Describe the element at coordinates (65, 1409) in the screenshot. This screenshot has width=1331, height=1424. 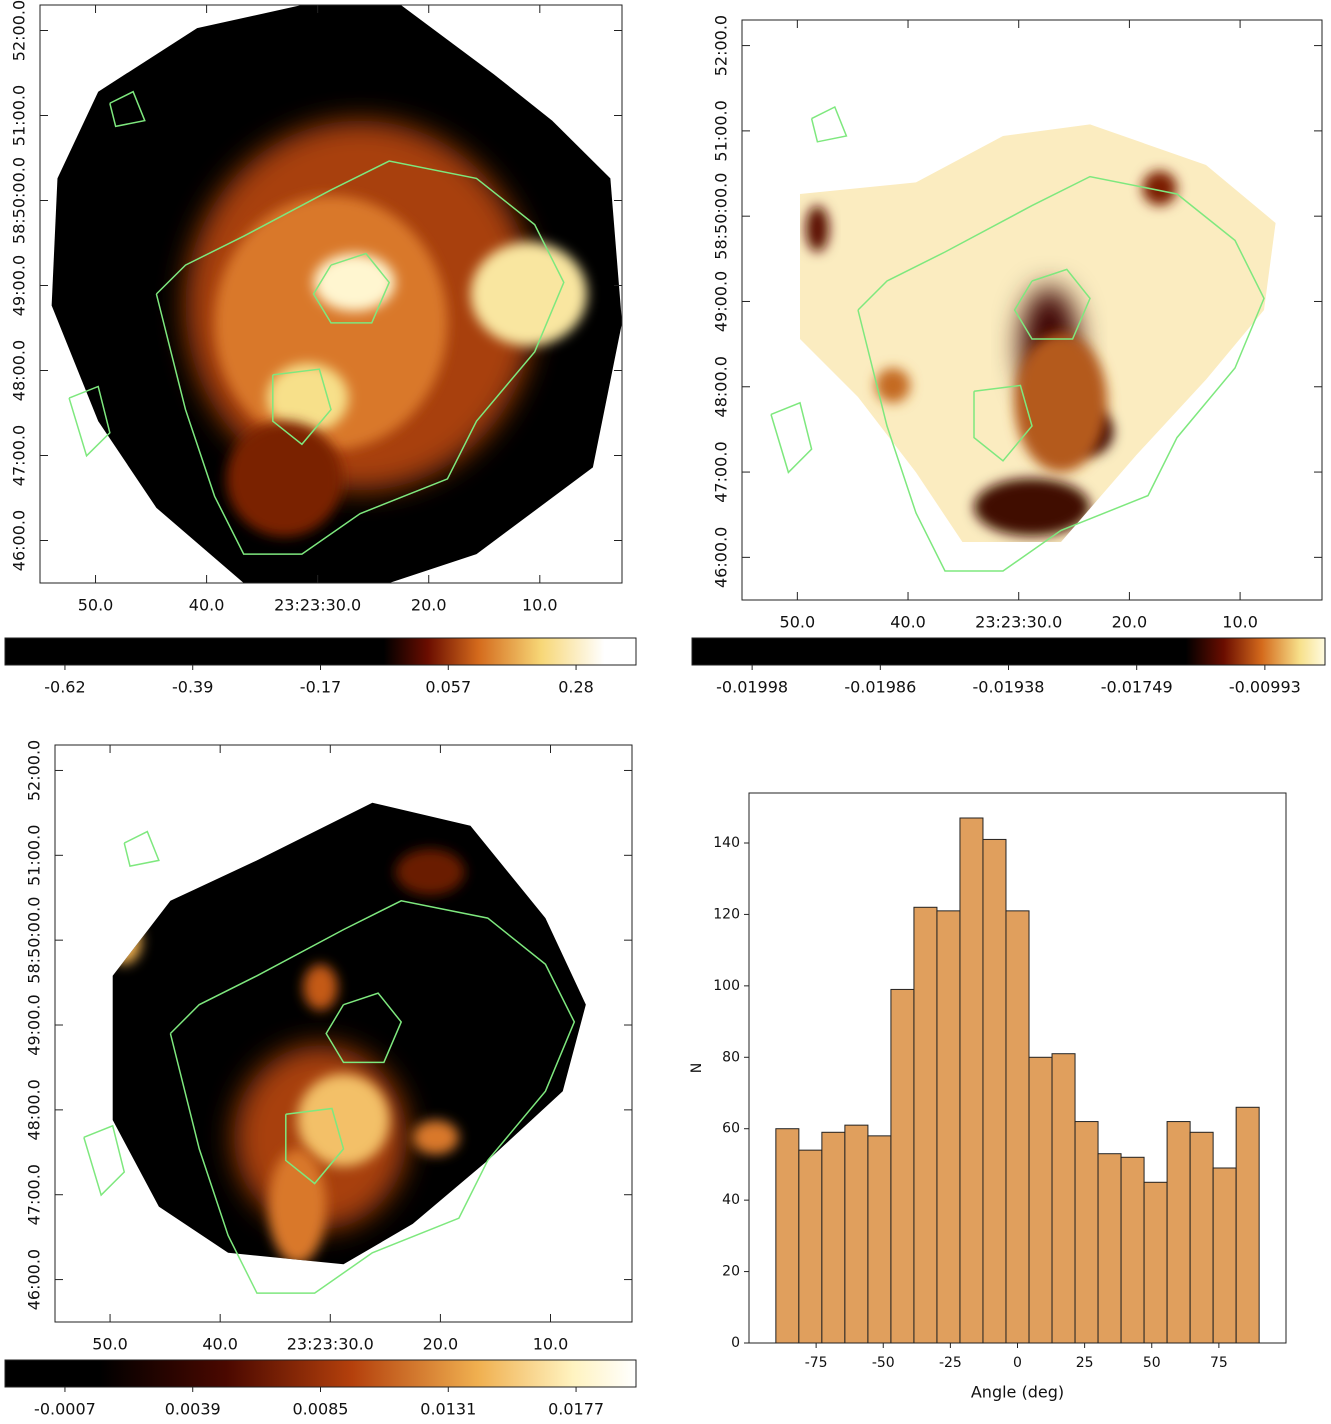
I see `colorbar-tick-label: -0.0007` at that location.